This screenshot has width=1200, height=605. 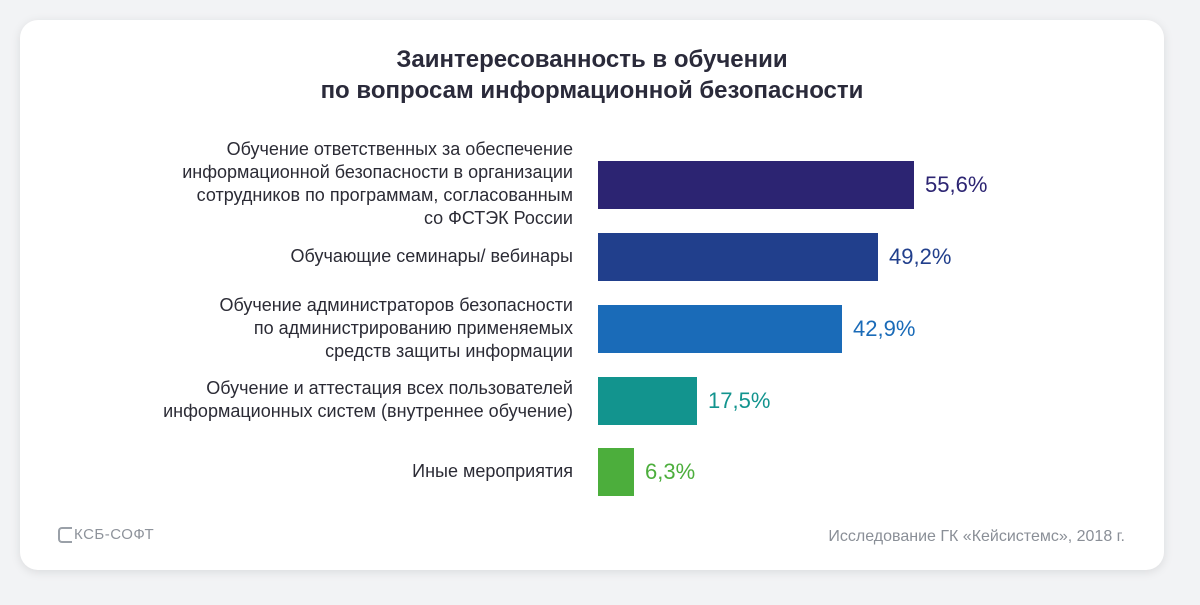 I want to click on category-label-line: Обучение и аттестация всех пользователей, so click(x=389, y=388).